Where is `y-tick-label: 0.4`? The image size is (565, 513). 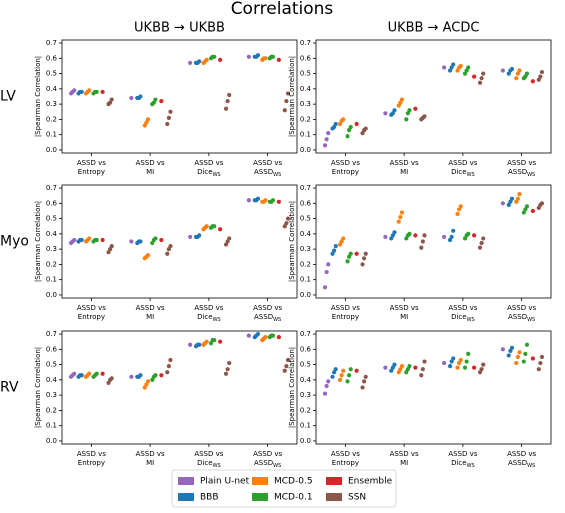 y-tick-label: 0.4 is located at coordinates (306, 234).